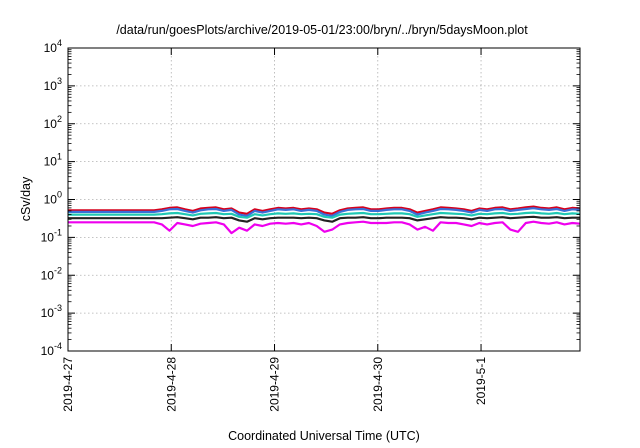  What do you see at coordinates (324, 436) in the screenshot?
I see `x-axis-label: Coordinated Universal Time (UTC)` at bounding box center [324, 436].